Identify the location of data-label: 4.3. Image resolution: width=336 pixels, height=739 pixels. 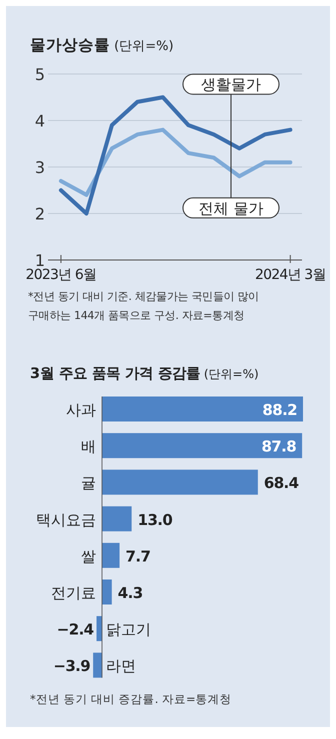
(130, 593).